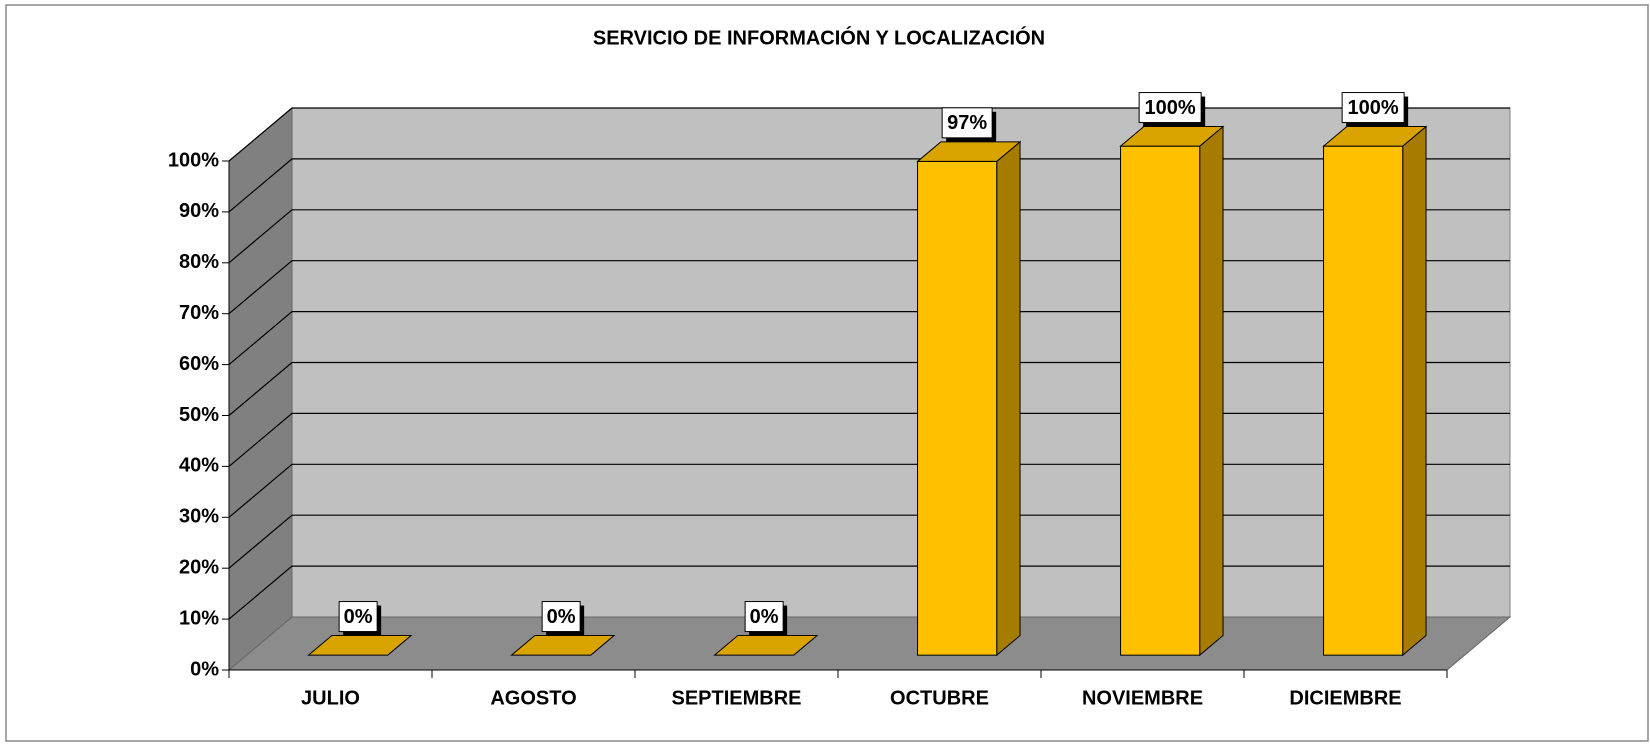 Image resolution: width=1650 pixels, height=744 pixels. Describe the element at coordinates (199, 517) in the screenshot. I see `y-tick-label: 30%` at that location.